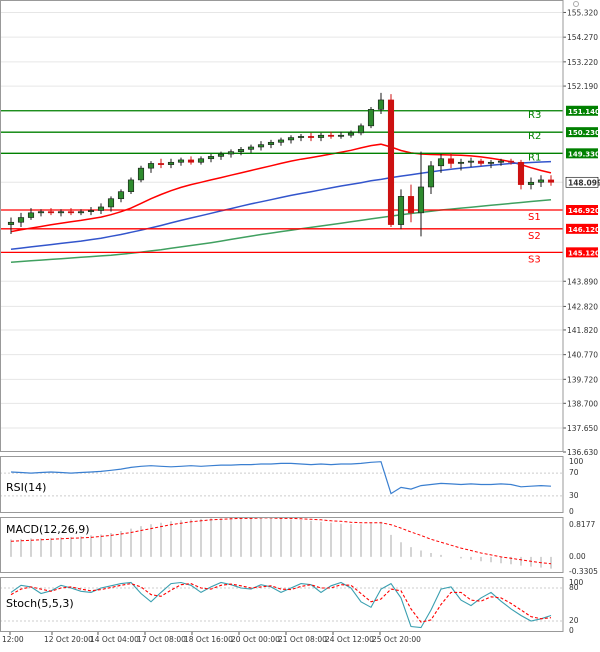 This screenshot has height=652, width=600. Describe the element at coordinates (571, 630) in the screenshot. I see `stoch-tick-label: 0` at that location.